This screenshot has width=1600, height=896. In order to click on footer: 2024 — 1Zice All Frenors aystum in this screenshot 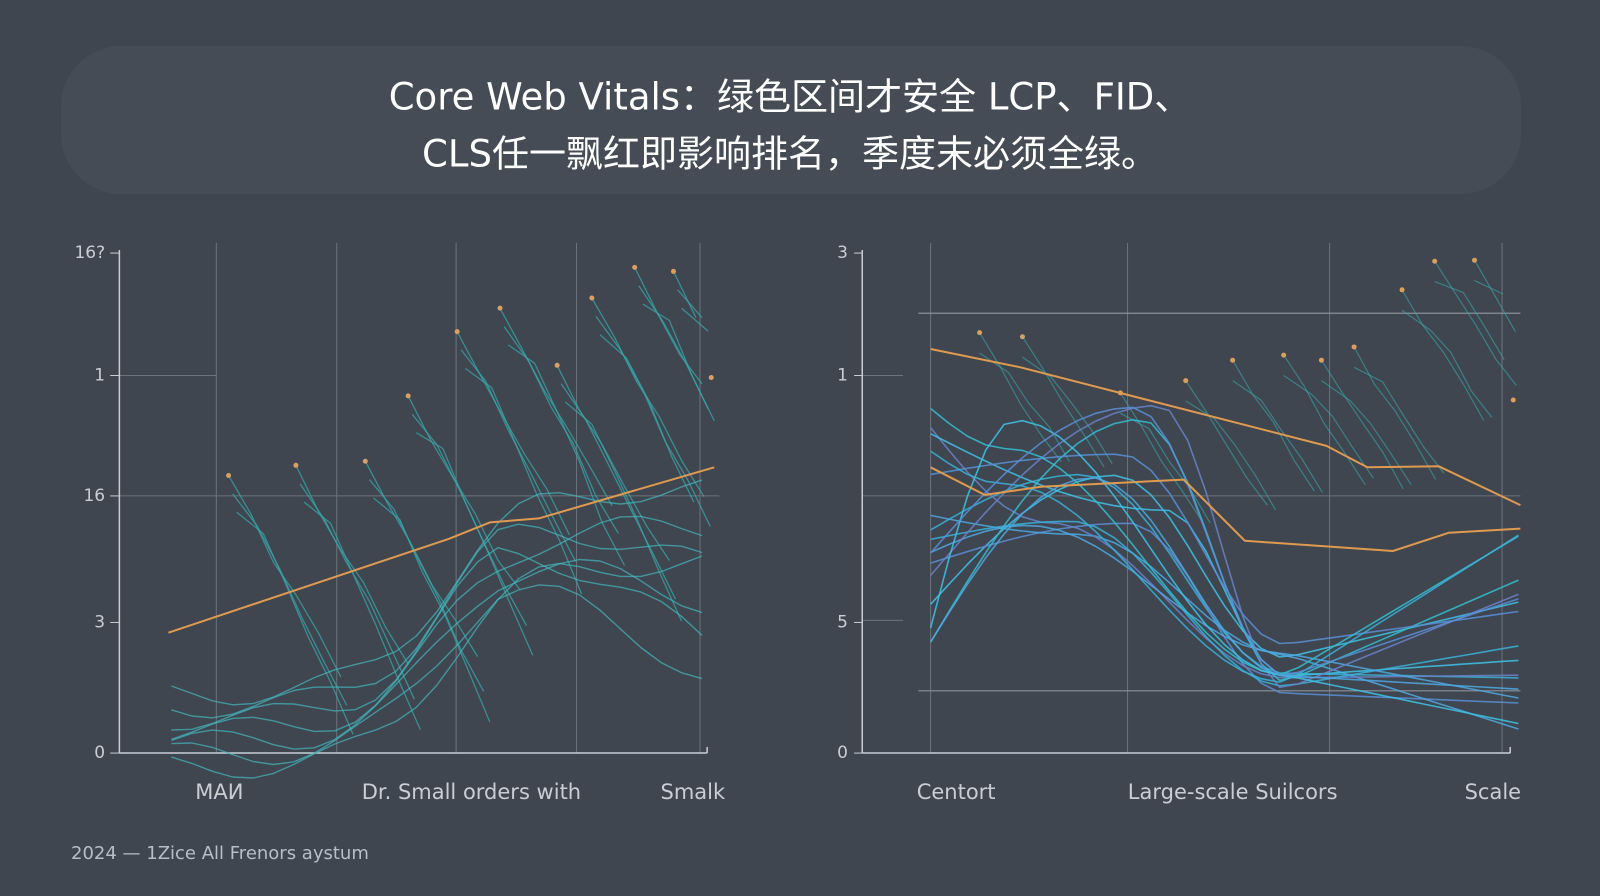, I will do `click(220, 853)`.